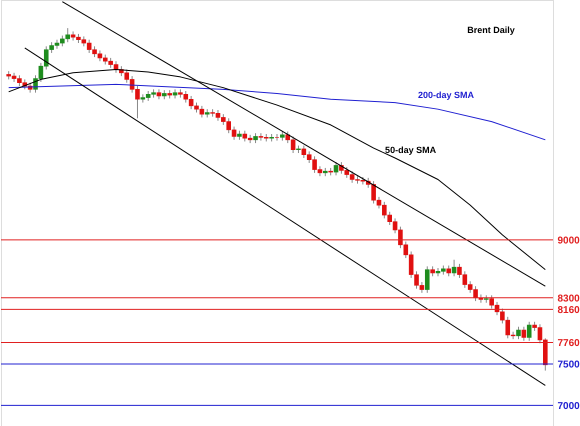 Image resolution: width=580 pixels, height=426 pixels. I want to click on text: Brent Daily, so click(491, 30).